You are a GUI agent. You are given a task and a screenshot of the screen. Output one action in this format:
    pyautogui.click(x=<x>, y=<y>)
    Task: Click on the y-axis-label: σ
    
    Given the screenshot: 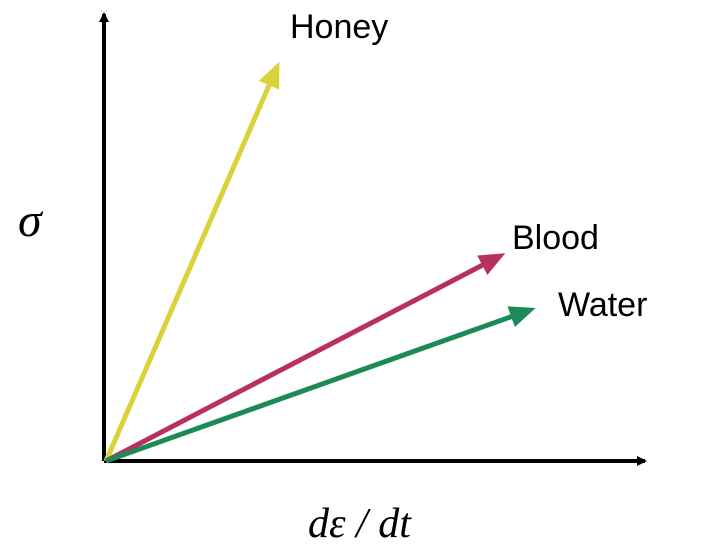 What is the action you would take?
    pyautogui.click(x=31, y=220)
    